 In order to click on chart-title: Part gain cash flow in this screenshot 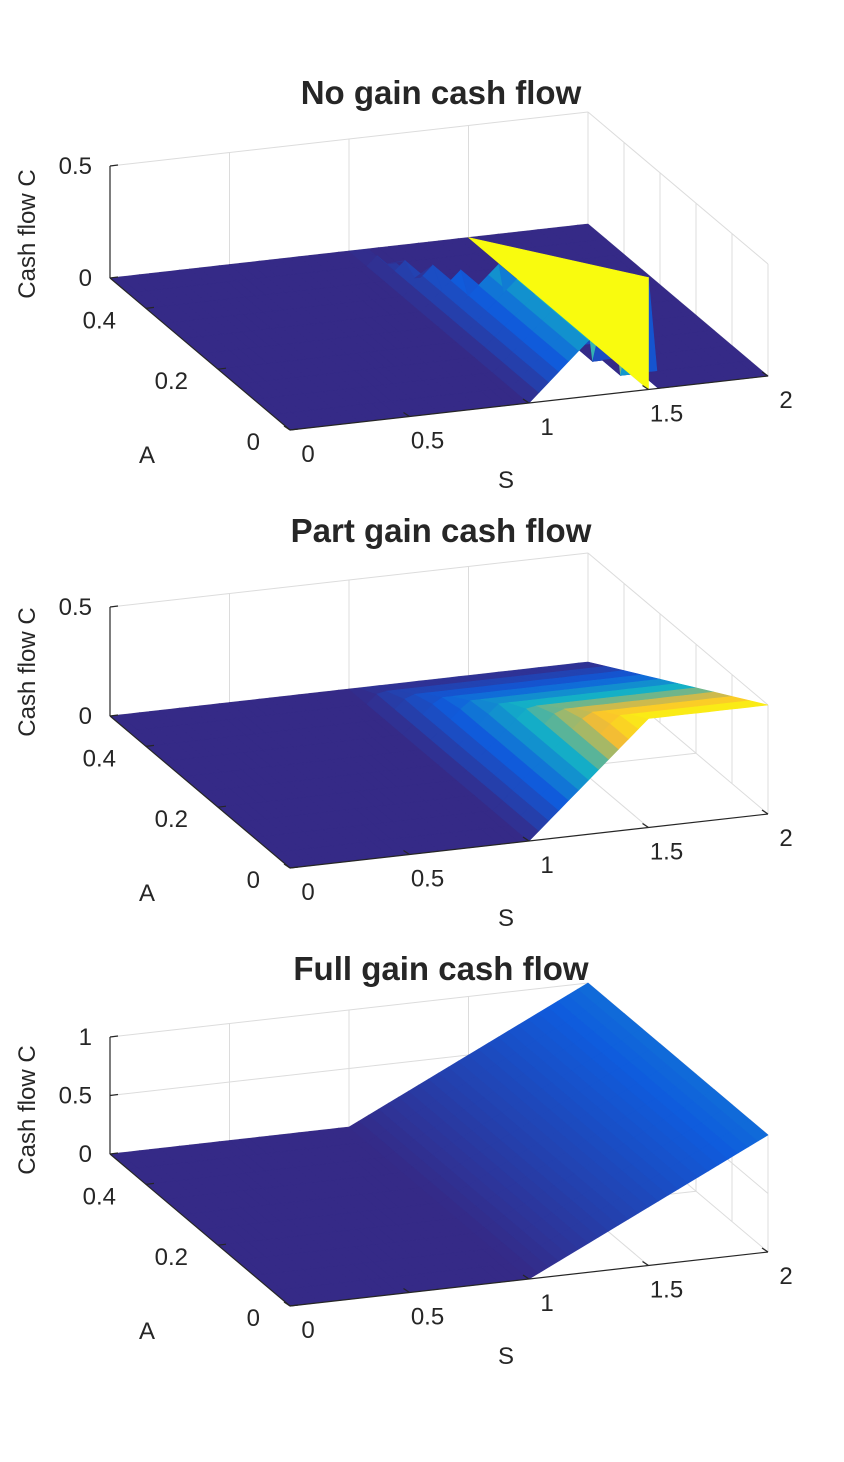, I will do `click(441, 530)`.